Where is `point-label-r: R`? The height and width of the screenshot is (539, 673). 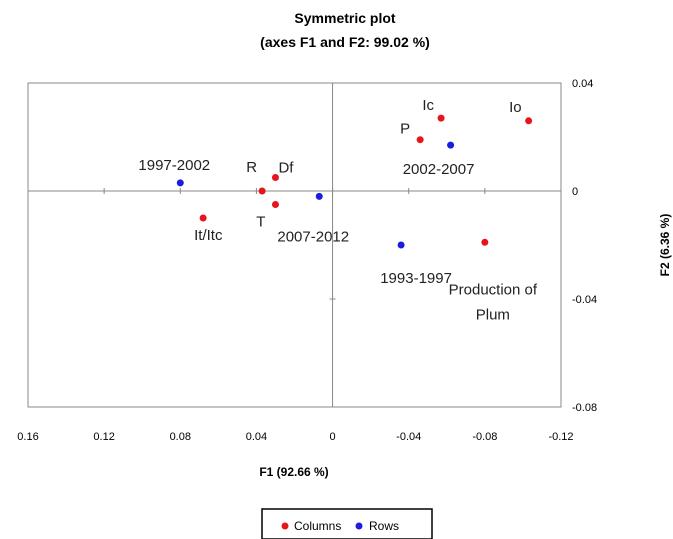
point-label-r: R is located at coordinates (251, 167).